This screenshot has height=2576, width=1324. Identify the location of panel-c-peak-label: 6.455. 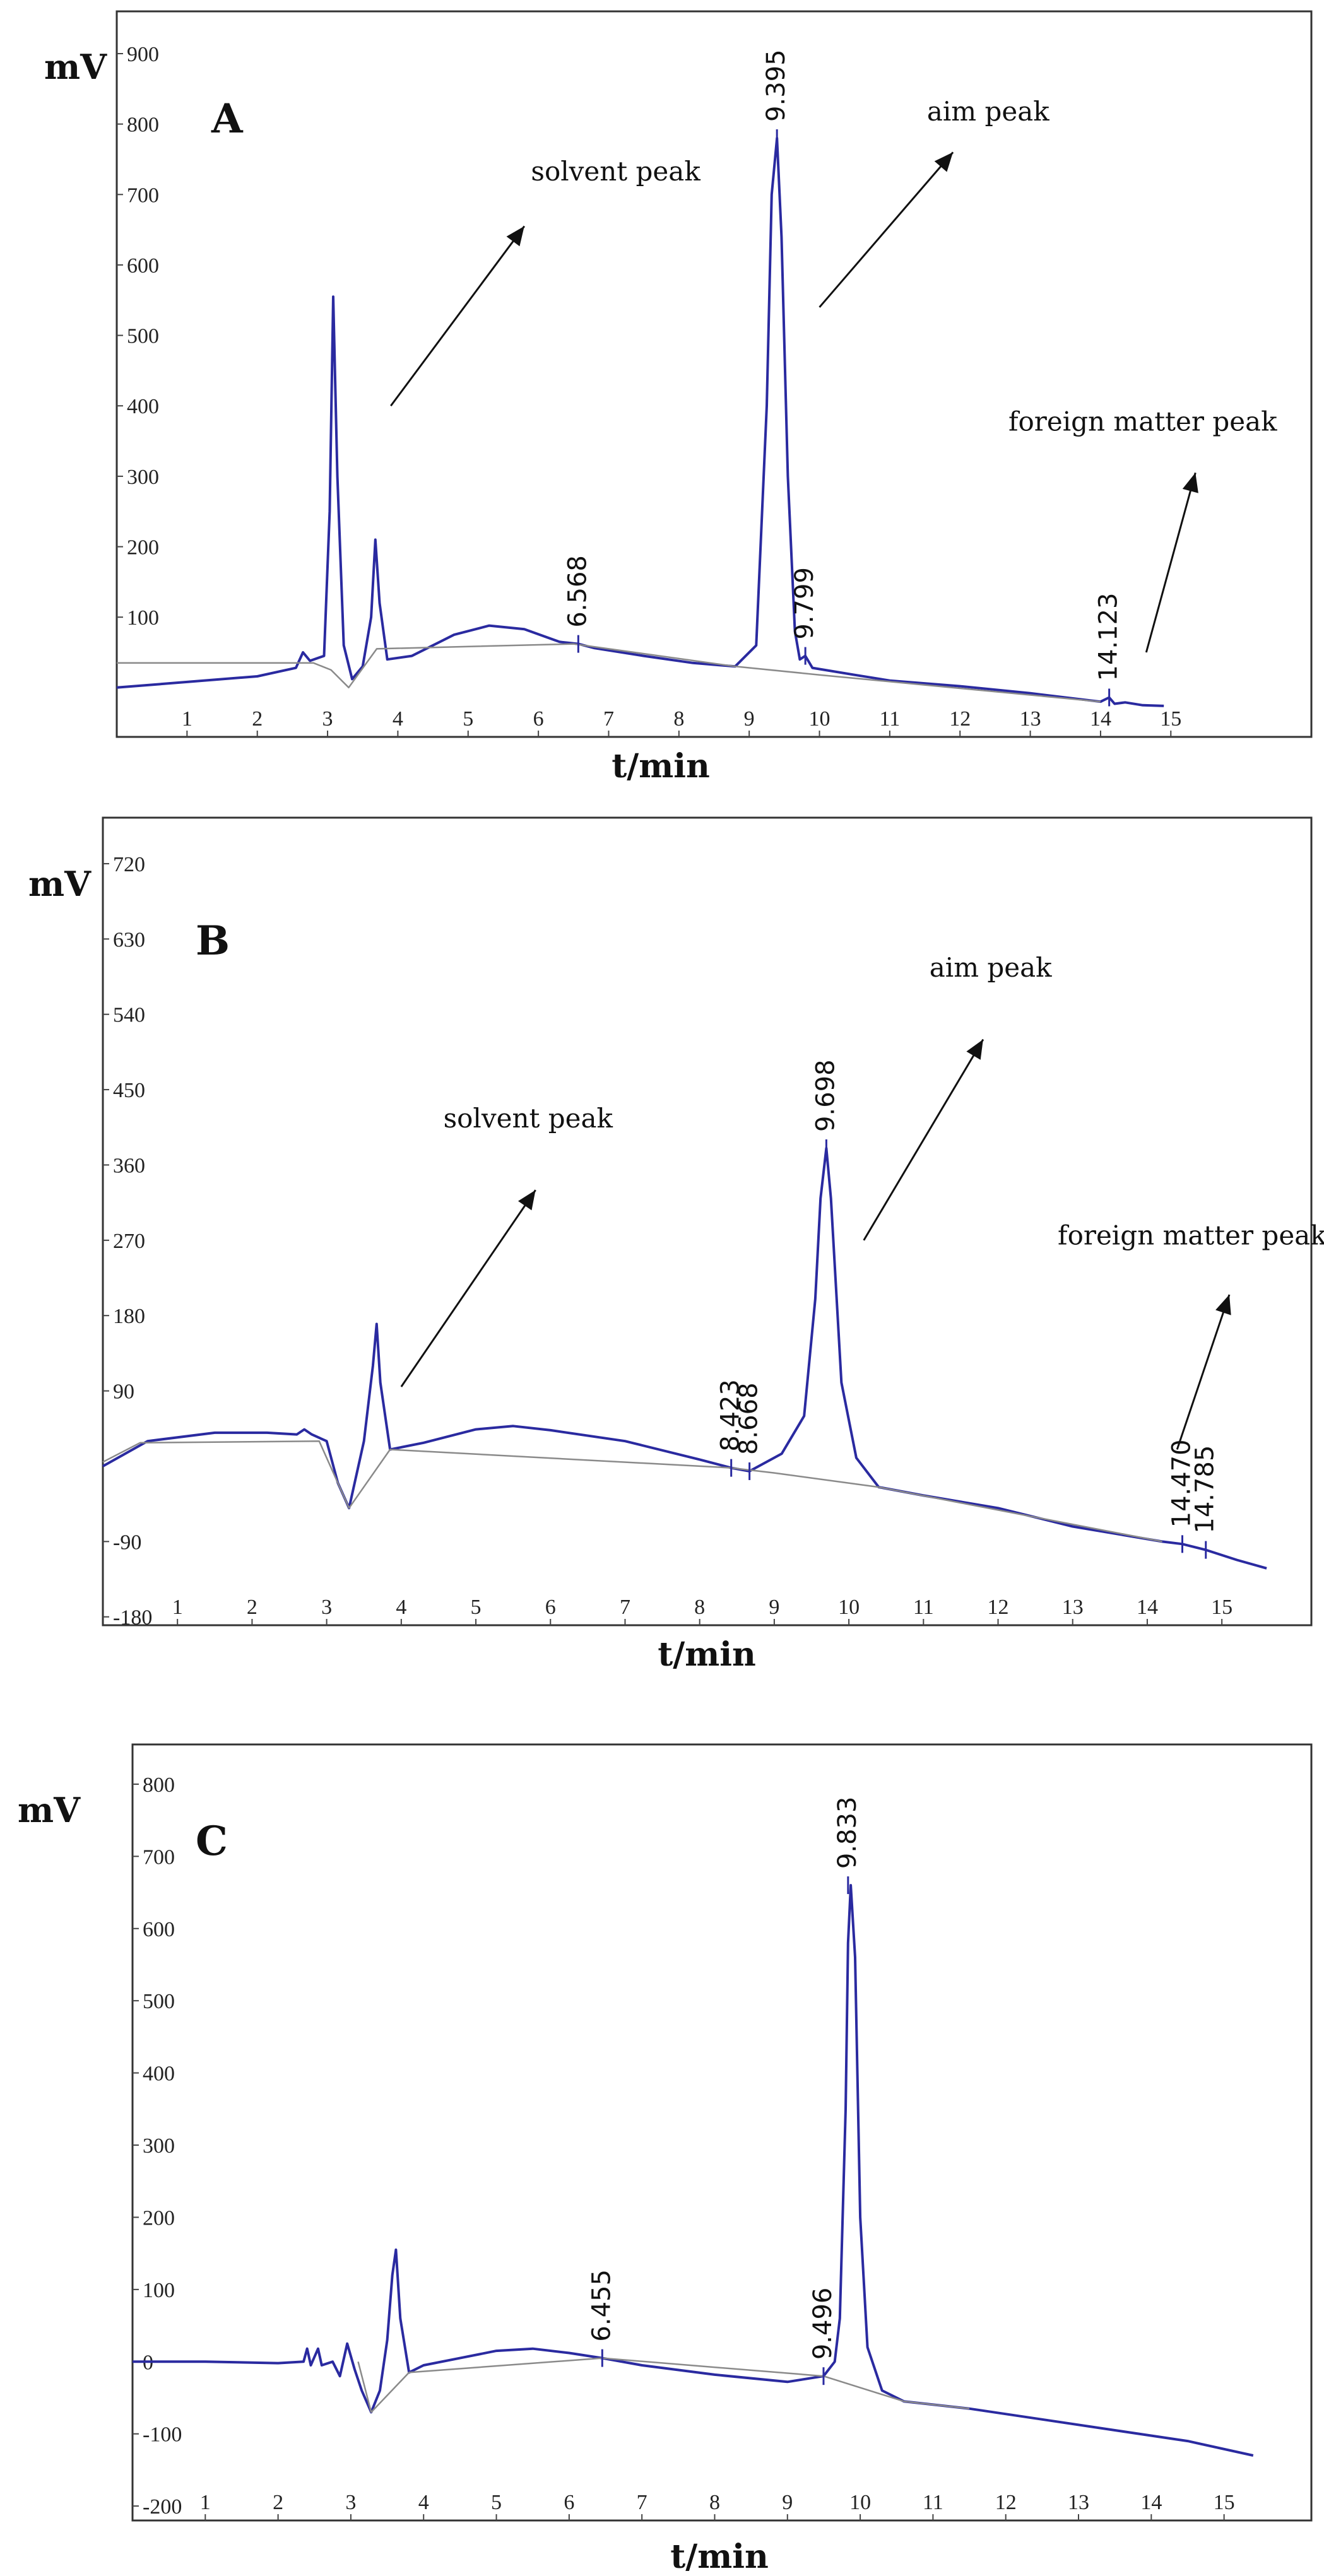
(601, 2305).